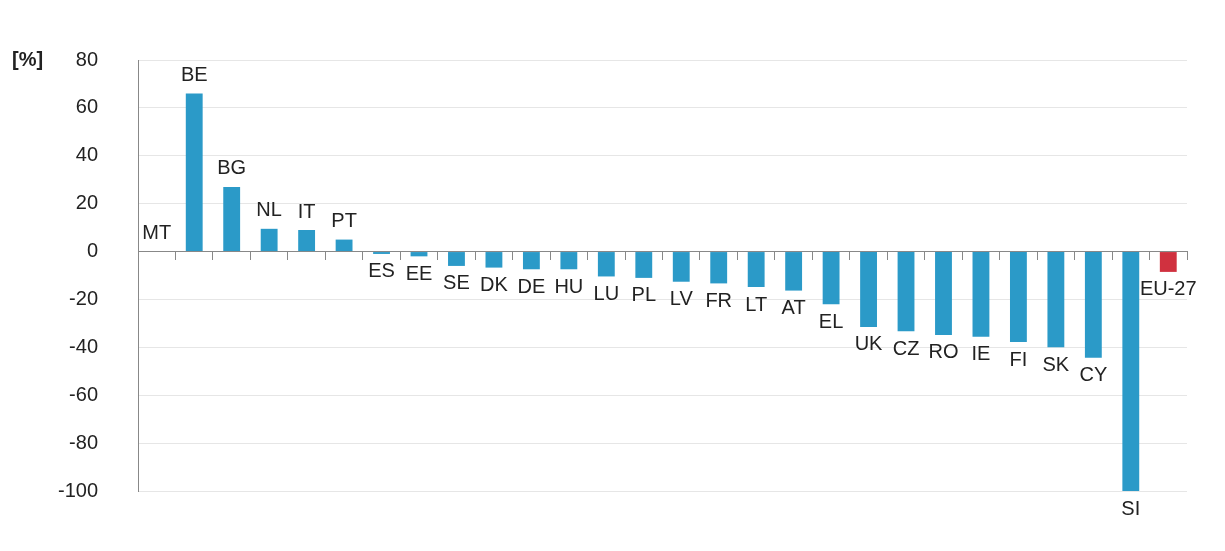 This screenshot has width=1225, height=551. I want to click on x-tick-label: SK, so click(1056, 363).